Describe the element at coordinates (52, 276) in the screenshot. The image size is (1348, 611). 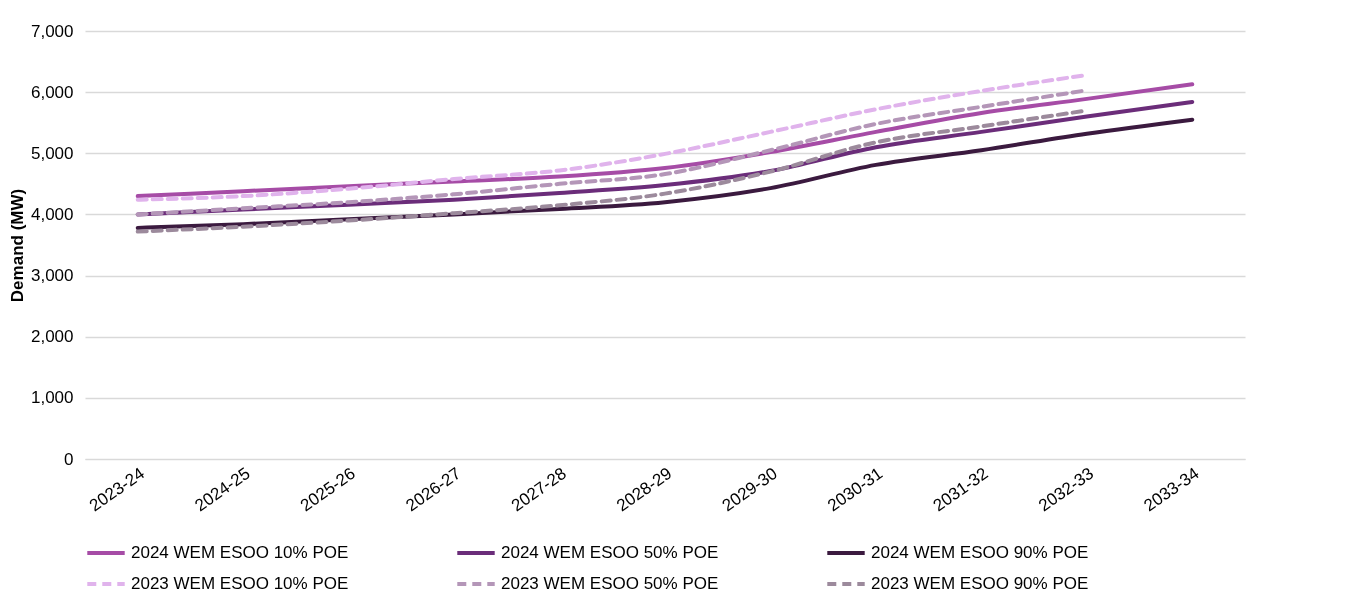
I see `y-tick-label: 3,000` at that location.